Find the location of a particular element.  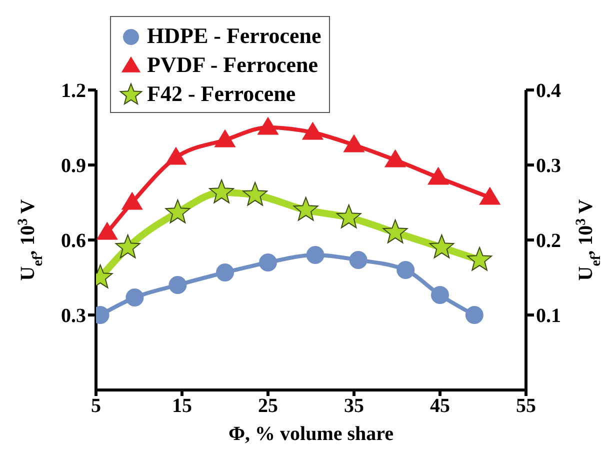

legend-label: PVDF - Ferrocene is located at coordinates (232, 65).